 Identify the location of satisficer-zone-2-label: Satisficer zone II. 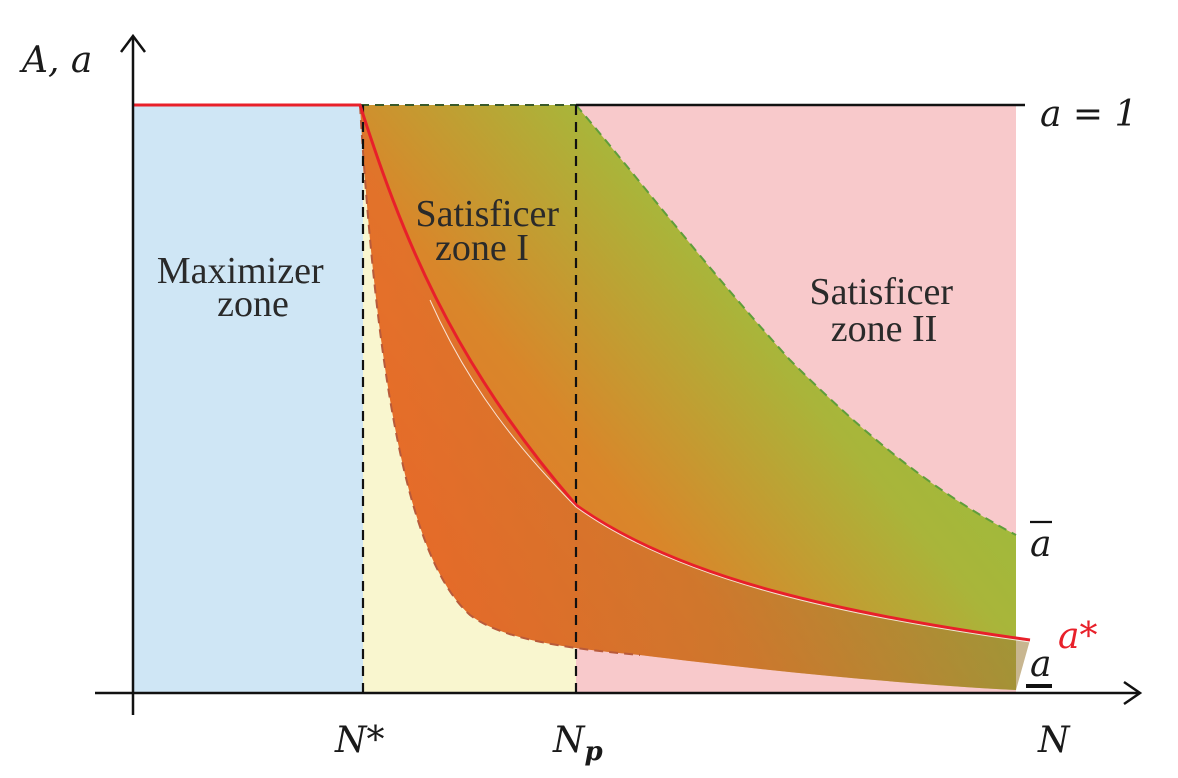
(885, 310).